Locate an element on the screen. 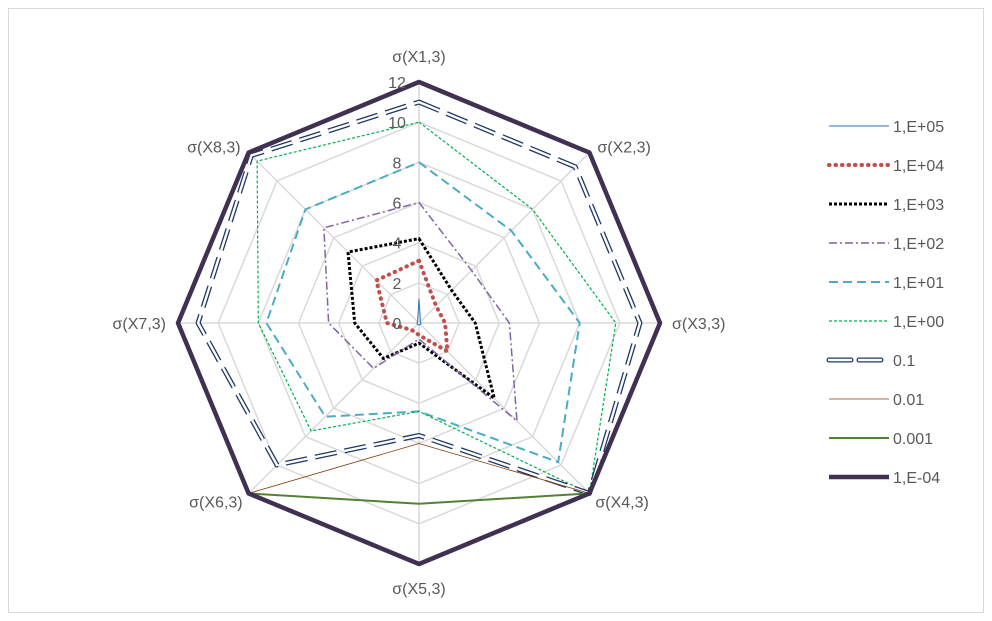 This screenshot has width=992, height=621. legend-label: 1,E+02 is located at coordinates (918, 244).